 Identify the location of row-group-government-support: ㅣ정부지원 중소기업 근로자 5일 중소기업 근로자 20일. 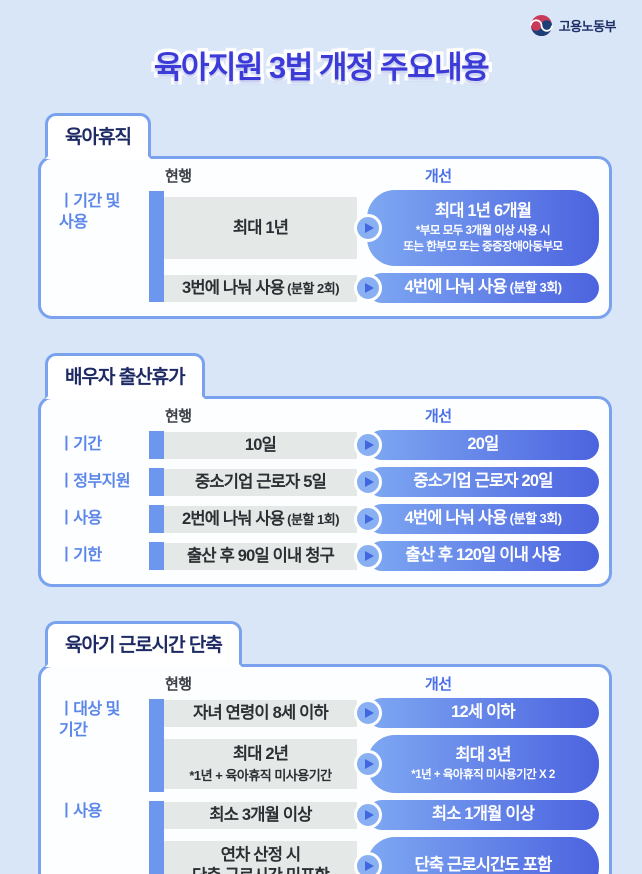
(324, 482).